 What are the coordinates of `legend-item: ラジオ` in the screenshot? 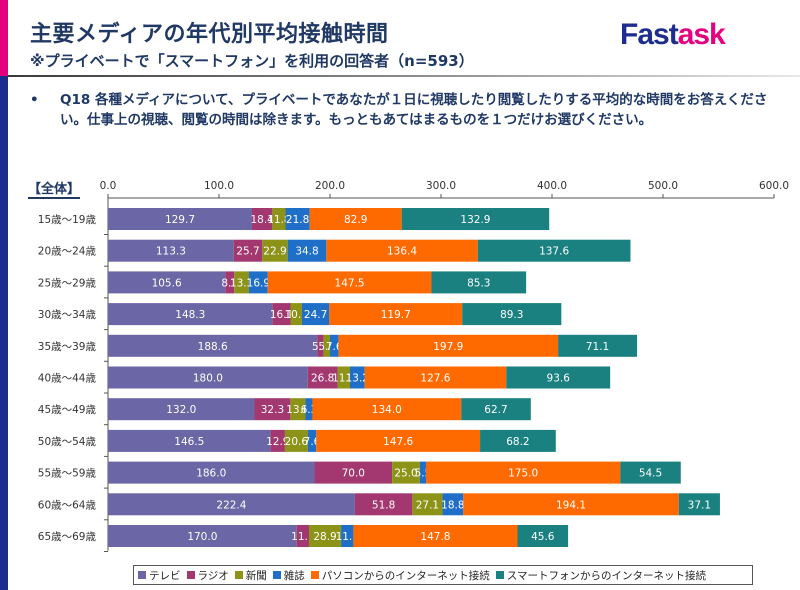 It's located at (207, 575).